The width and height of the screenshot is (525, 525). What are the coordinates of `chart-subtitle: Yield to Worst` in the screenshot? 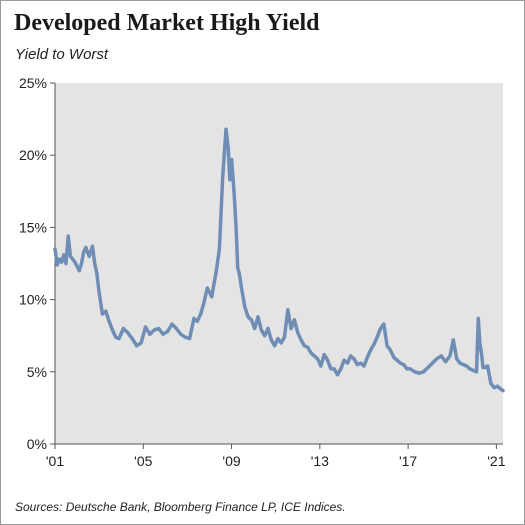 It's located at (62, 54).